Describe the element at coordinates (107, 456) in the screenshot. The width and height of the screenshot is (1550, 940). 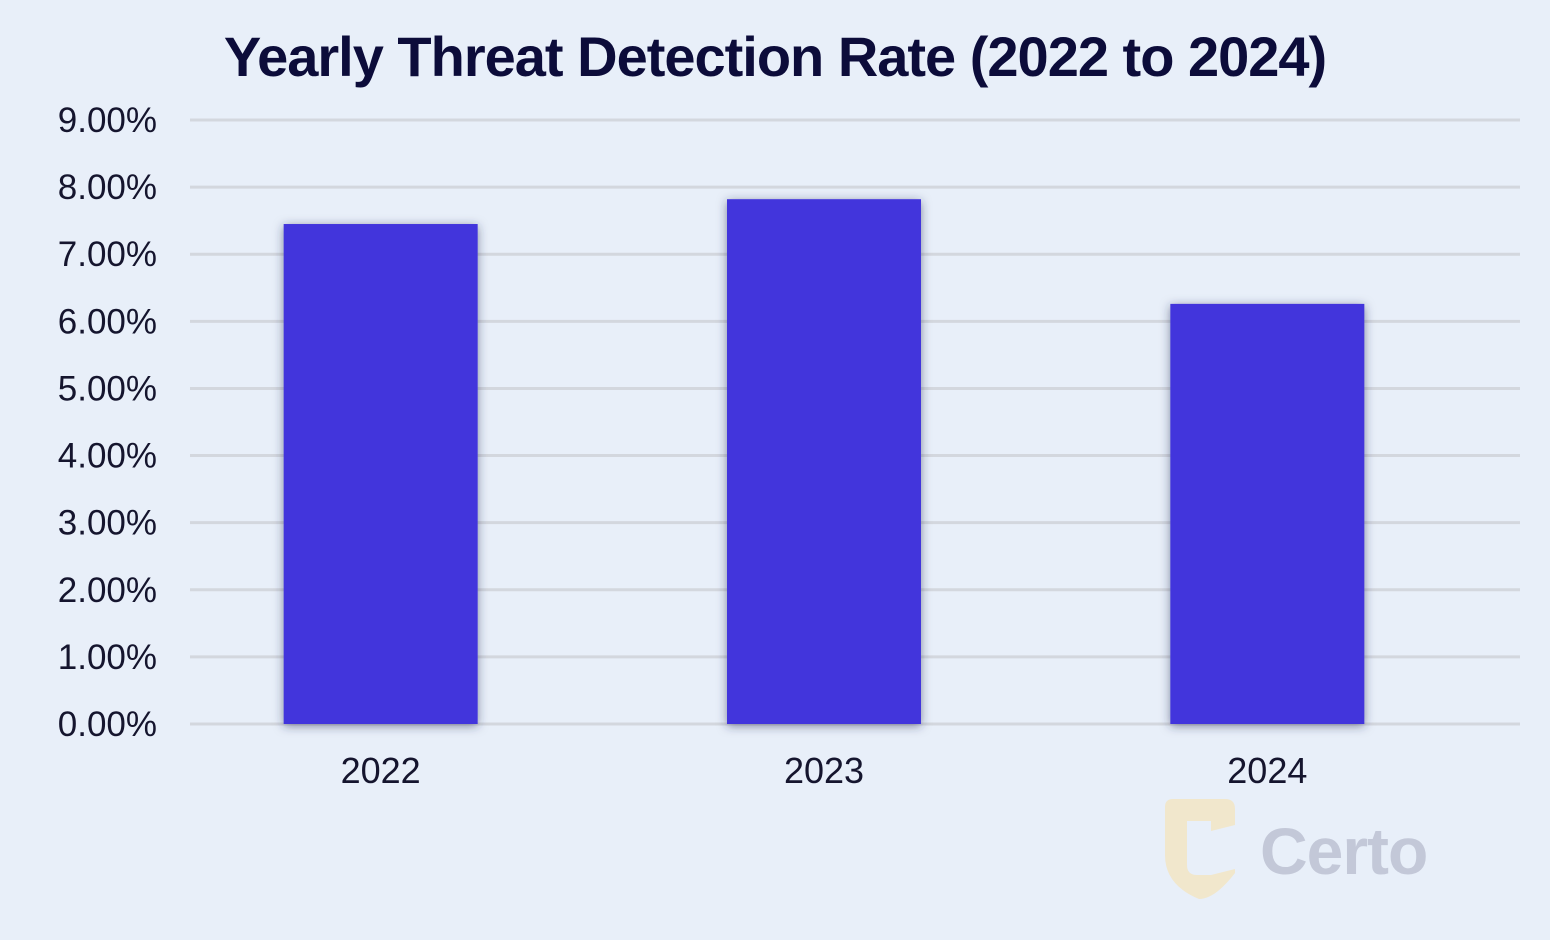
I see `y-tick-label: 4.00%` at that location.